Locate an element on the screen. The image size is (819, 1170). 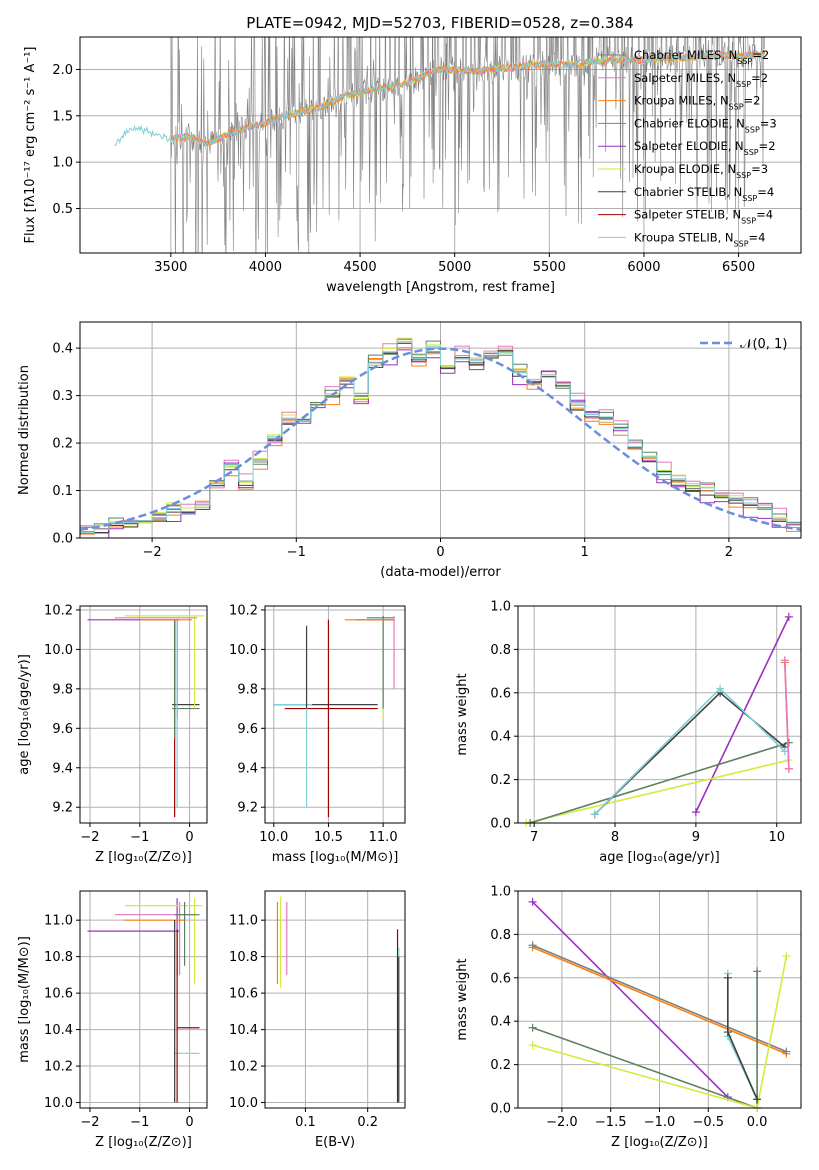
legend-entry: Kroupa ELODIE, NSSP=3 is located at coordinates (701, 171).